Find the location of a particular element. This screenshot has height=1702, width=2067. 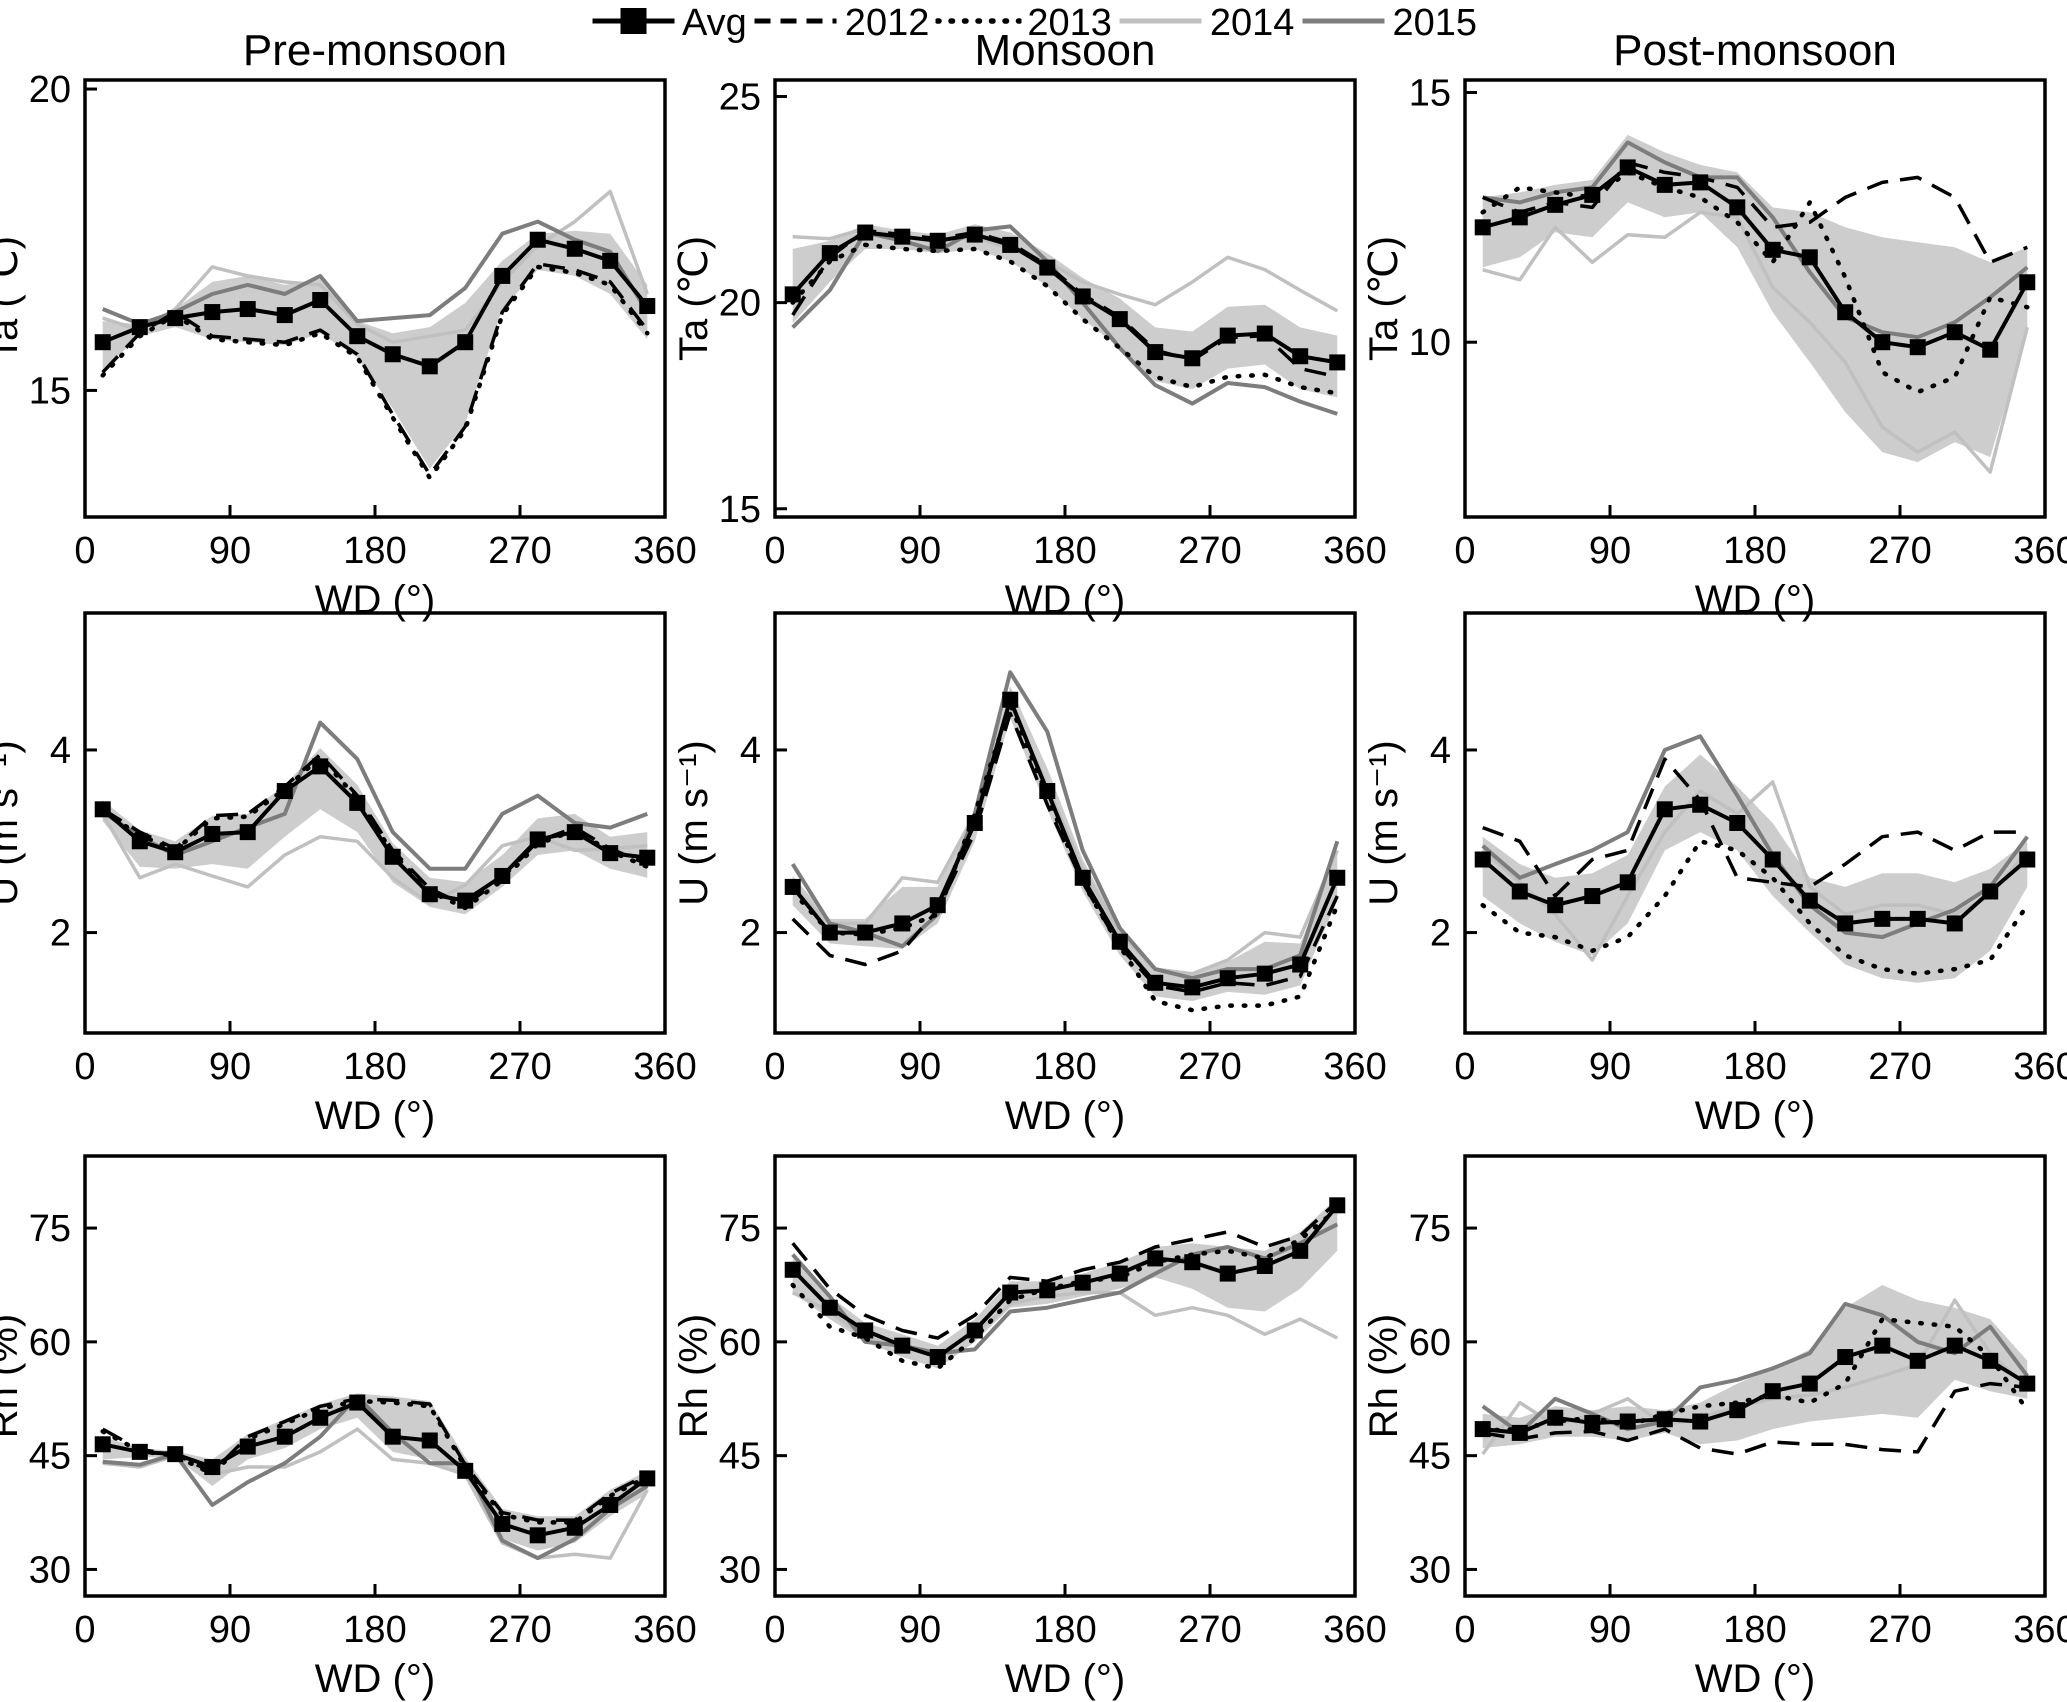

y-tick-label: 15 is located at coordinates (740, 510).